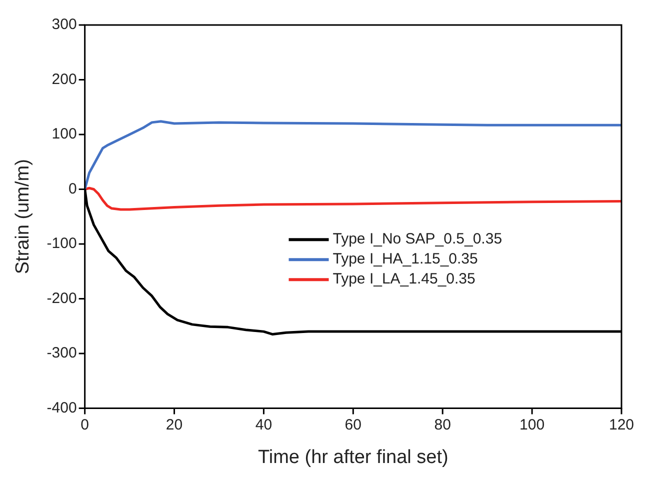 The width and height of the screenshot is (650, 481). I want to click on x-tick-label: 40, so click(263, 425).